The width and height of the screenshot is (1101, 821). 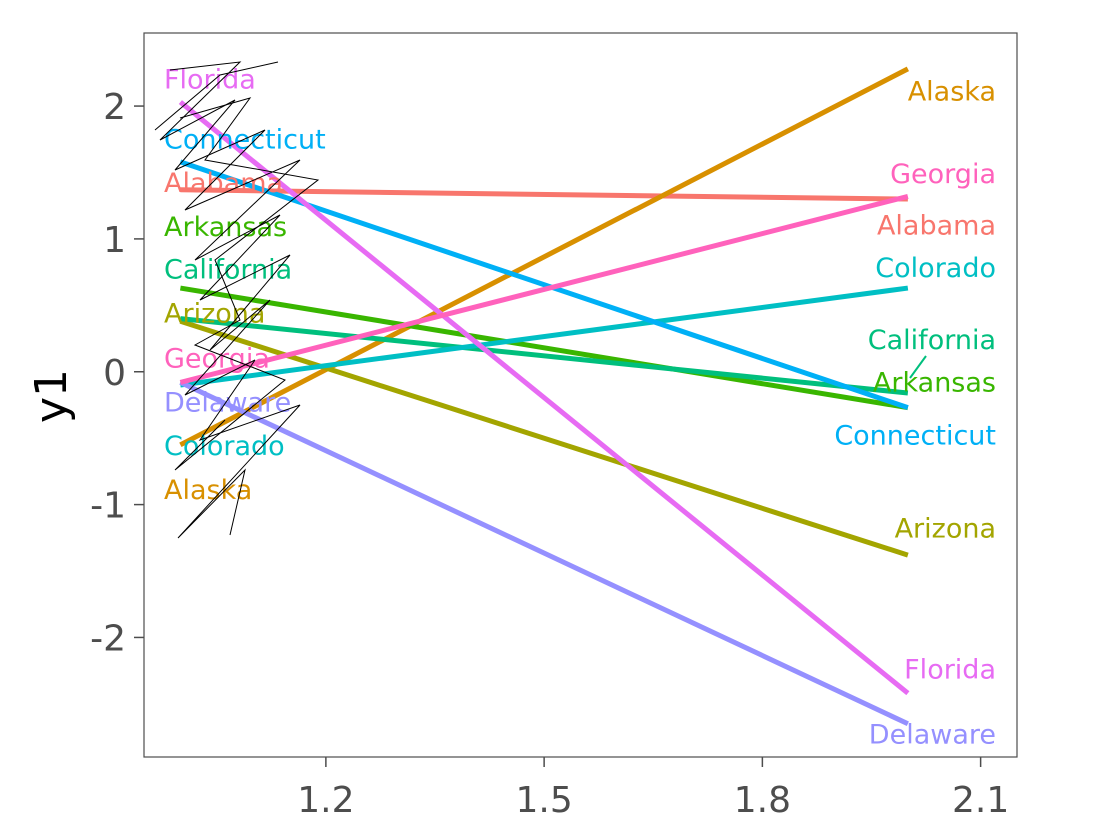 I want to click on right-label-georgia: Georgia, so click(x=943, y=174).